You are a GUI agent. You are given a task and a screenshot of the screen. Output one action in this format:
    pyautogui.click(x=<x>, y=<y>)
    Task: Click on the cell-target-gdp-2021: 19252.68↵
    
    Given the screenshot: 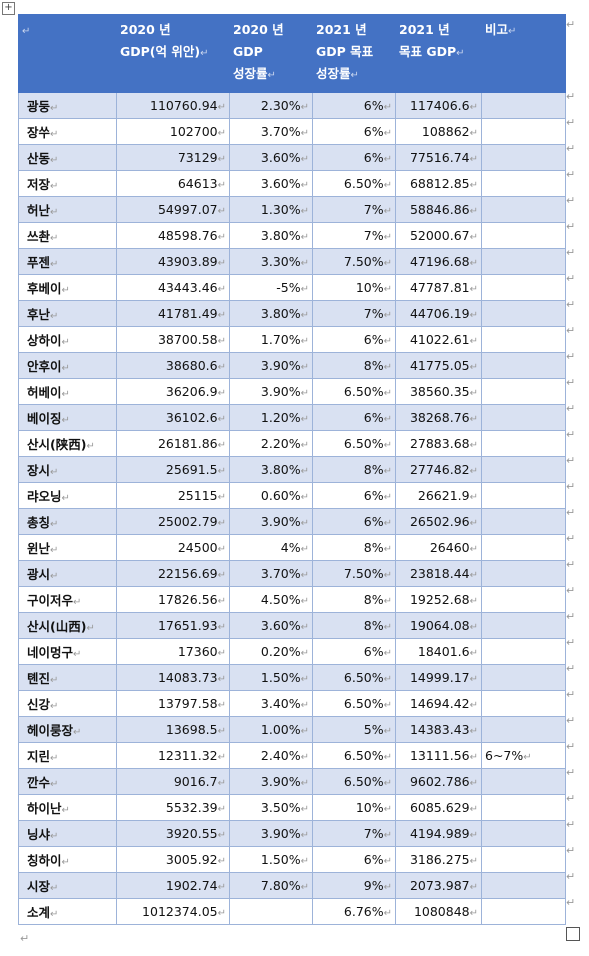 What is the action you would take?
    pyautogui.click(x=438, y=599)
    